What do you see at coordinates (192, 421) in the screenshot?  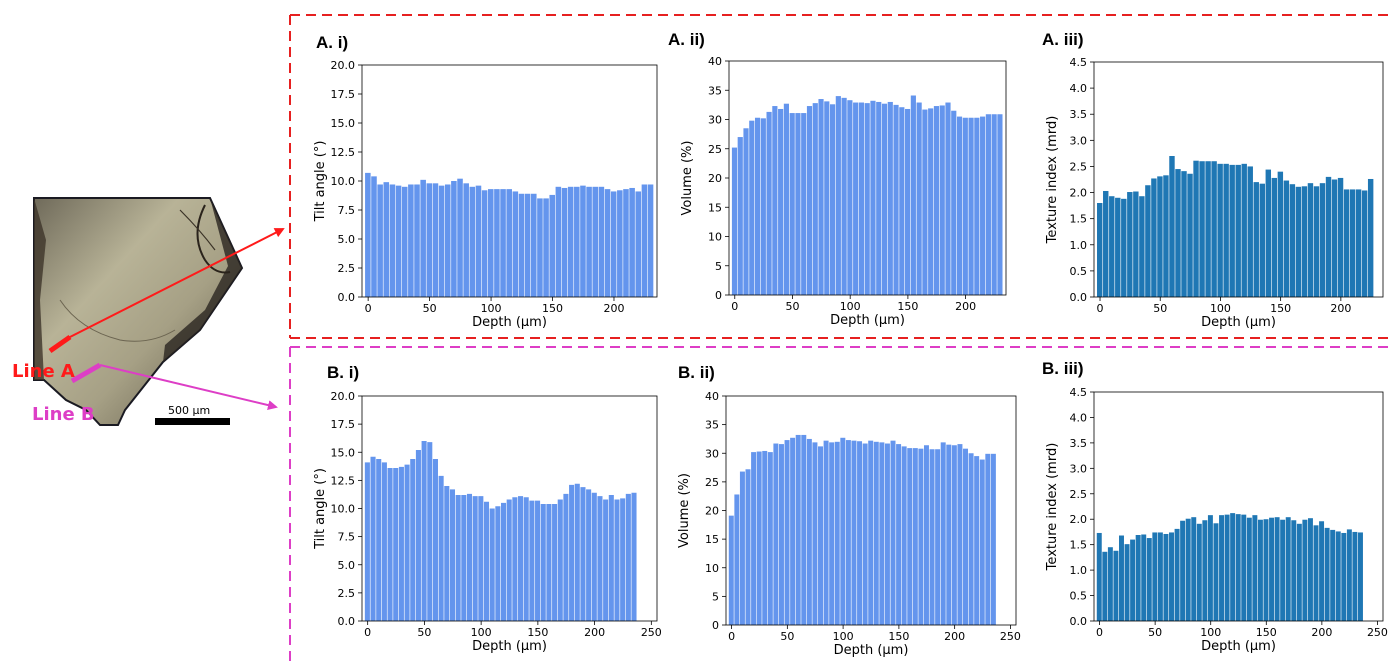 I see `scale-bar` at bounding box center [192, 421].